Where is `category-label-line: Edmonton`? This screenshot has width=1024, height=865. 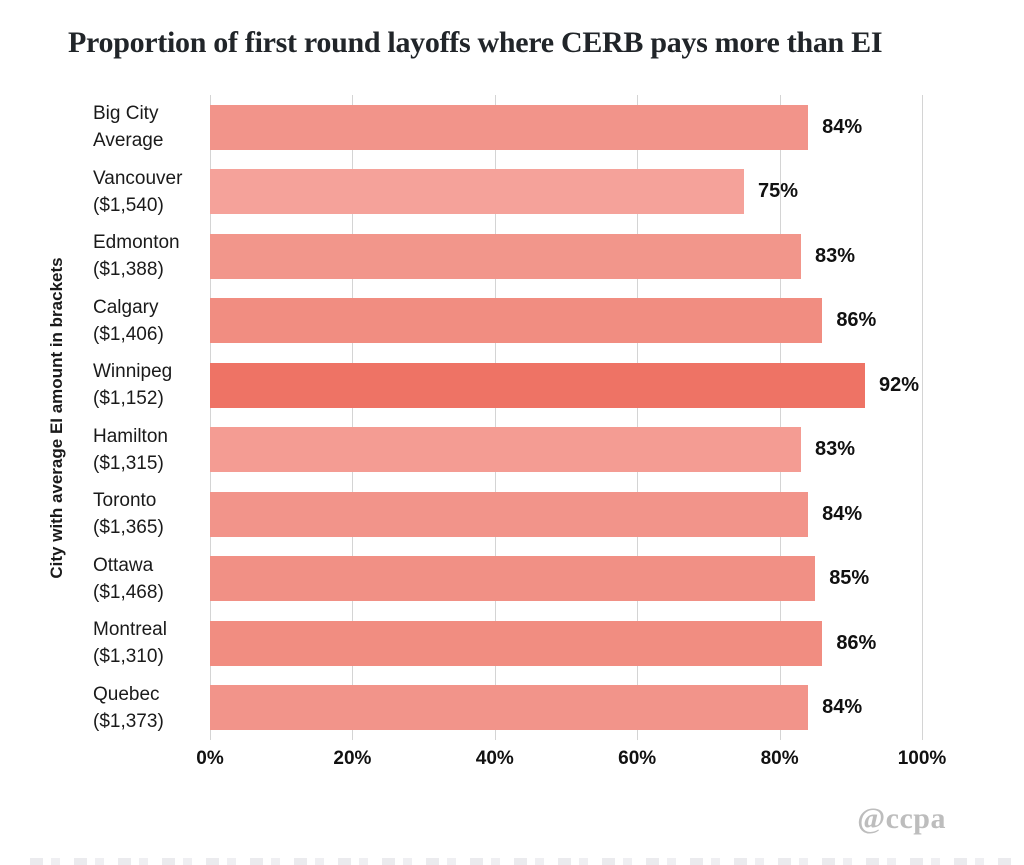
category-label-line: Edmonton is located at coordinates (136, 243).